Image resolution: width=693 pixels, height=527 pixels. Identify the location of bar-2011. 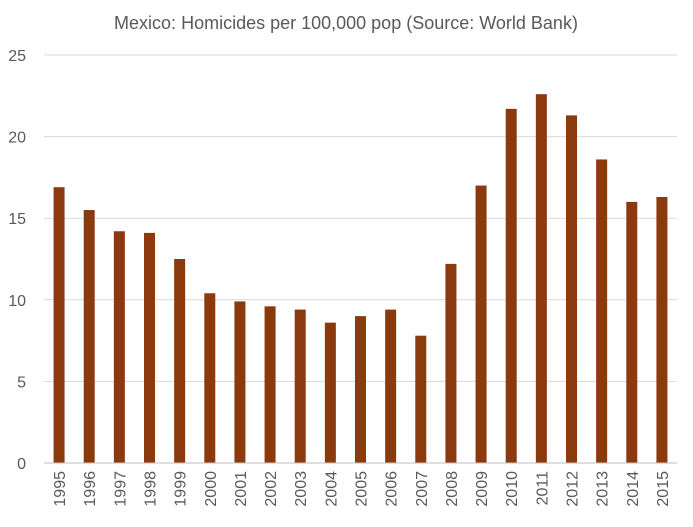
(541, 278).